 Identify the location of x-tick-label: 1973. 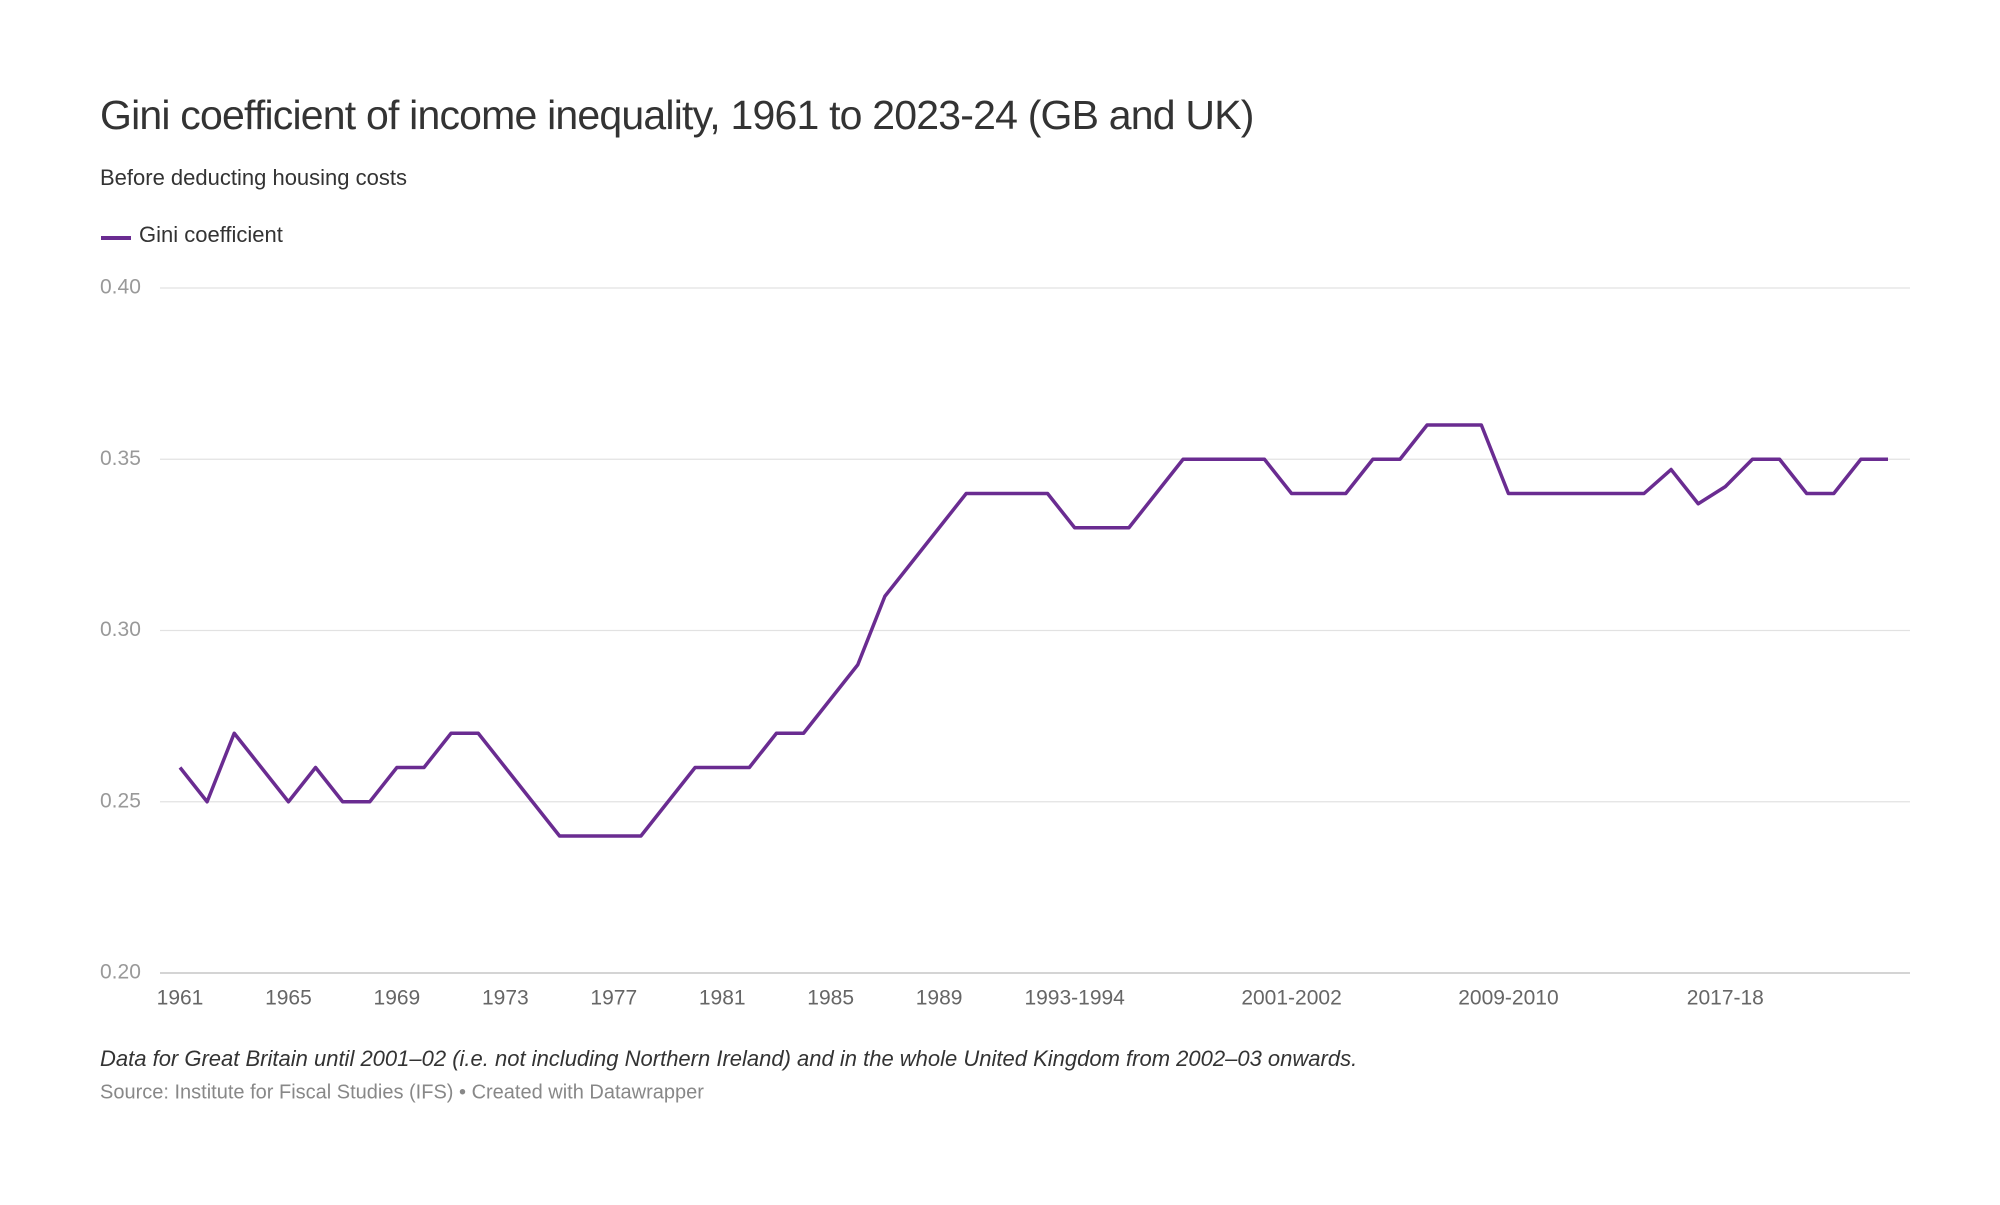
(505, 998).